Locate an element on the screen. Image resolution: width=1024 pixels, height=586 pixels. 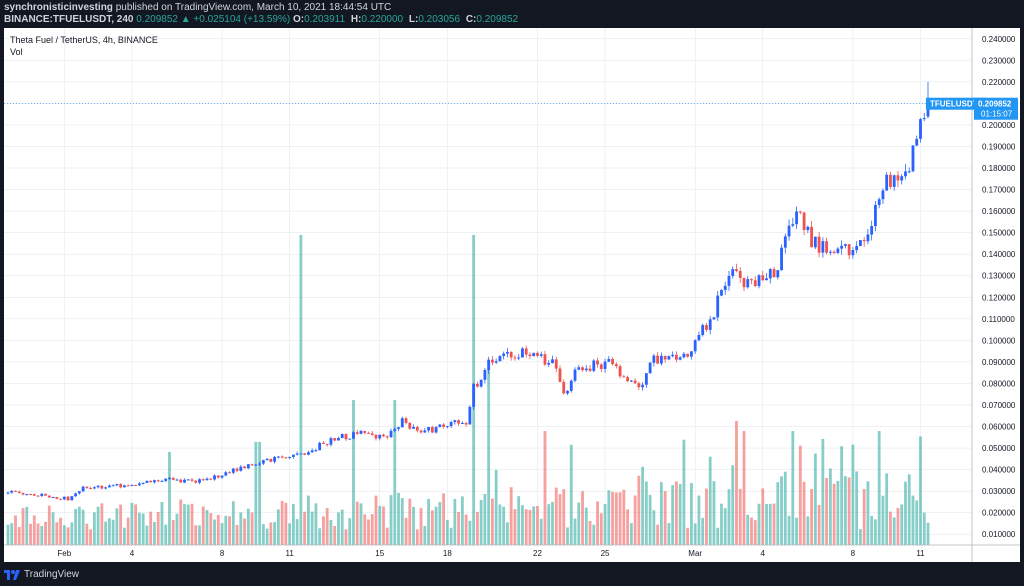
close-value: 0.209852 is located at coordinates (497, 19).